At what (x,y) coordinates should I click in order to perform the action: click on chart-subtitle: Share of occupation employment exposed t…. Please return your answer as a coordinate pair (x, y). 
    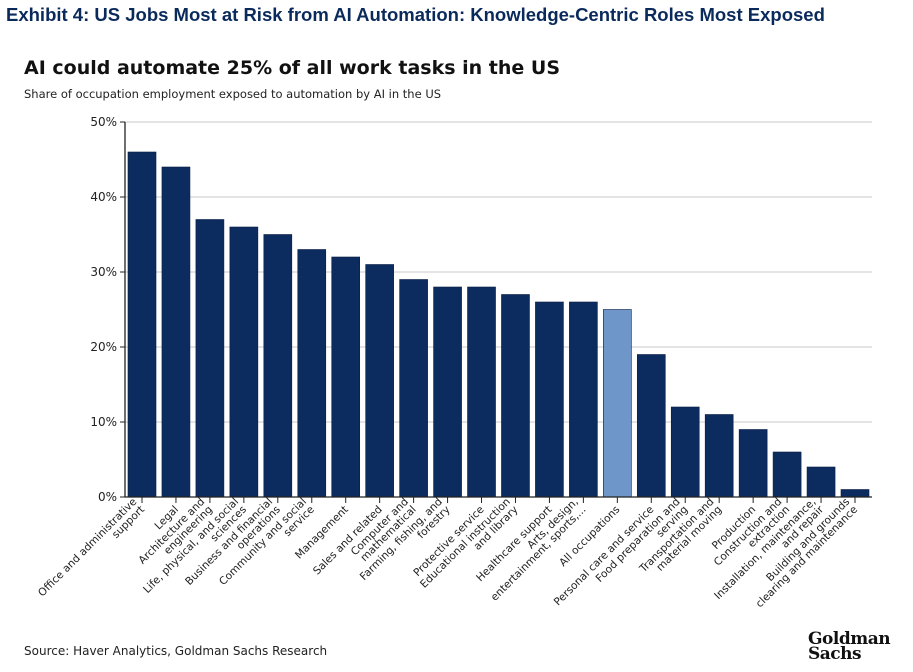
    Looking at the image, I should click on (233, 94).